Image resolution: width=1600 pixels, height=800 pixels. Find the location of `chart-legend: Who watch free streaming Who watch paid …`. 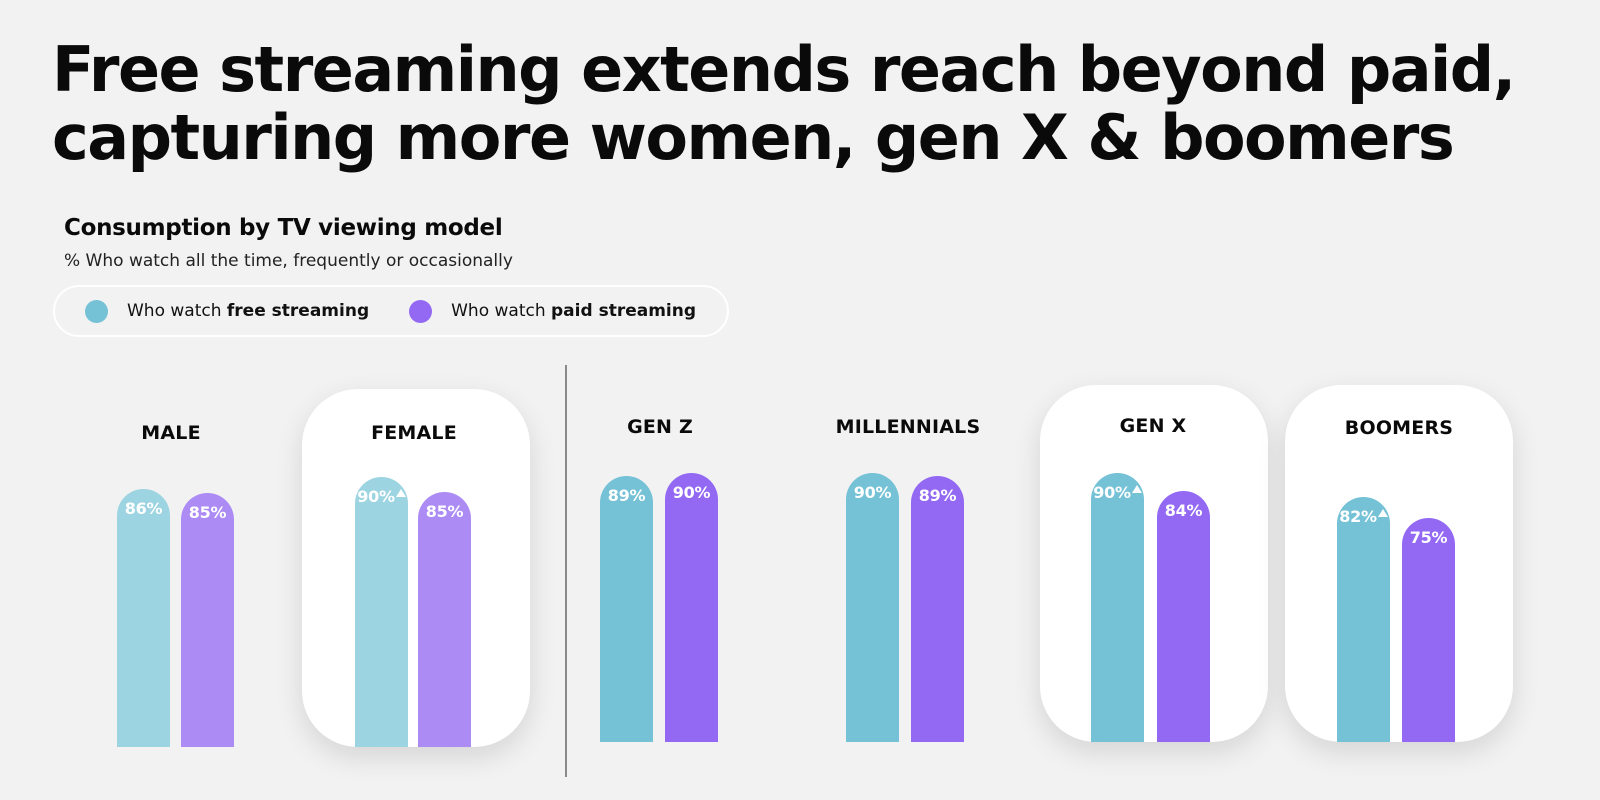

chart-legend: Who watch free streaming Who watch paid … is located at coordinates (391, 311).